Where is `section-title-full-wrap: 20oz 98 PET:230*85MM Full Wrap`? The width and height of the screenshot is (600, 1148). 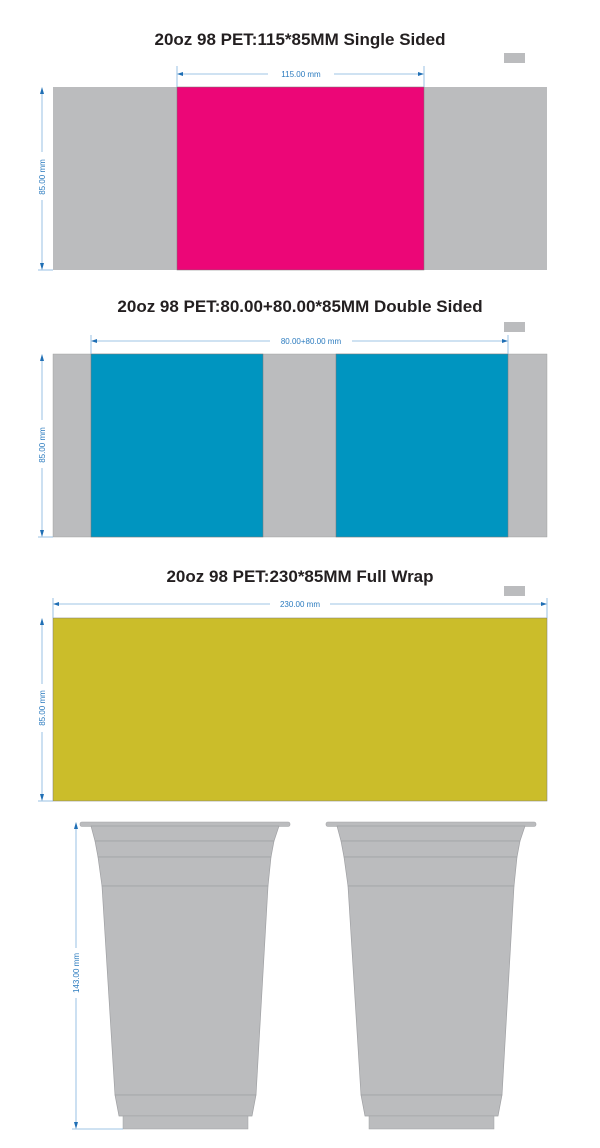
section-title-full-wrap: 20oz 98 PET:230*85MM Full Wrap is located at coordinates (299, 576).